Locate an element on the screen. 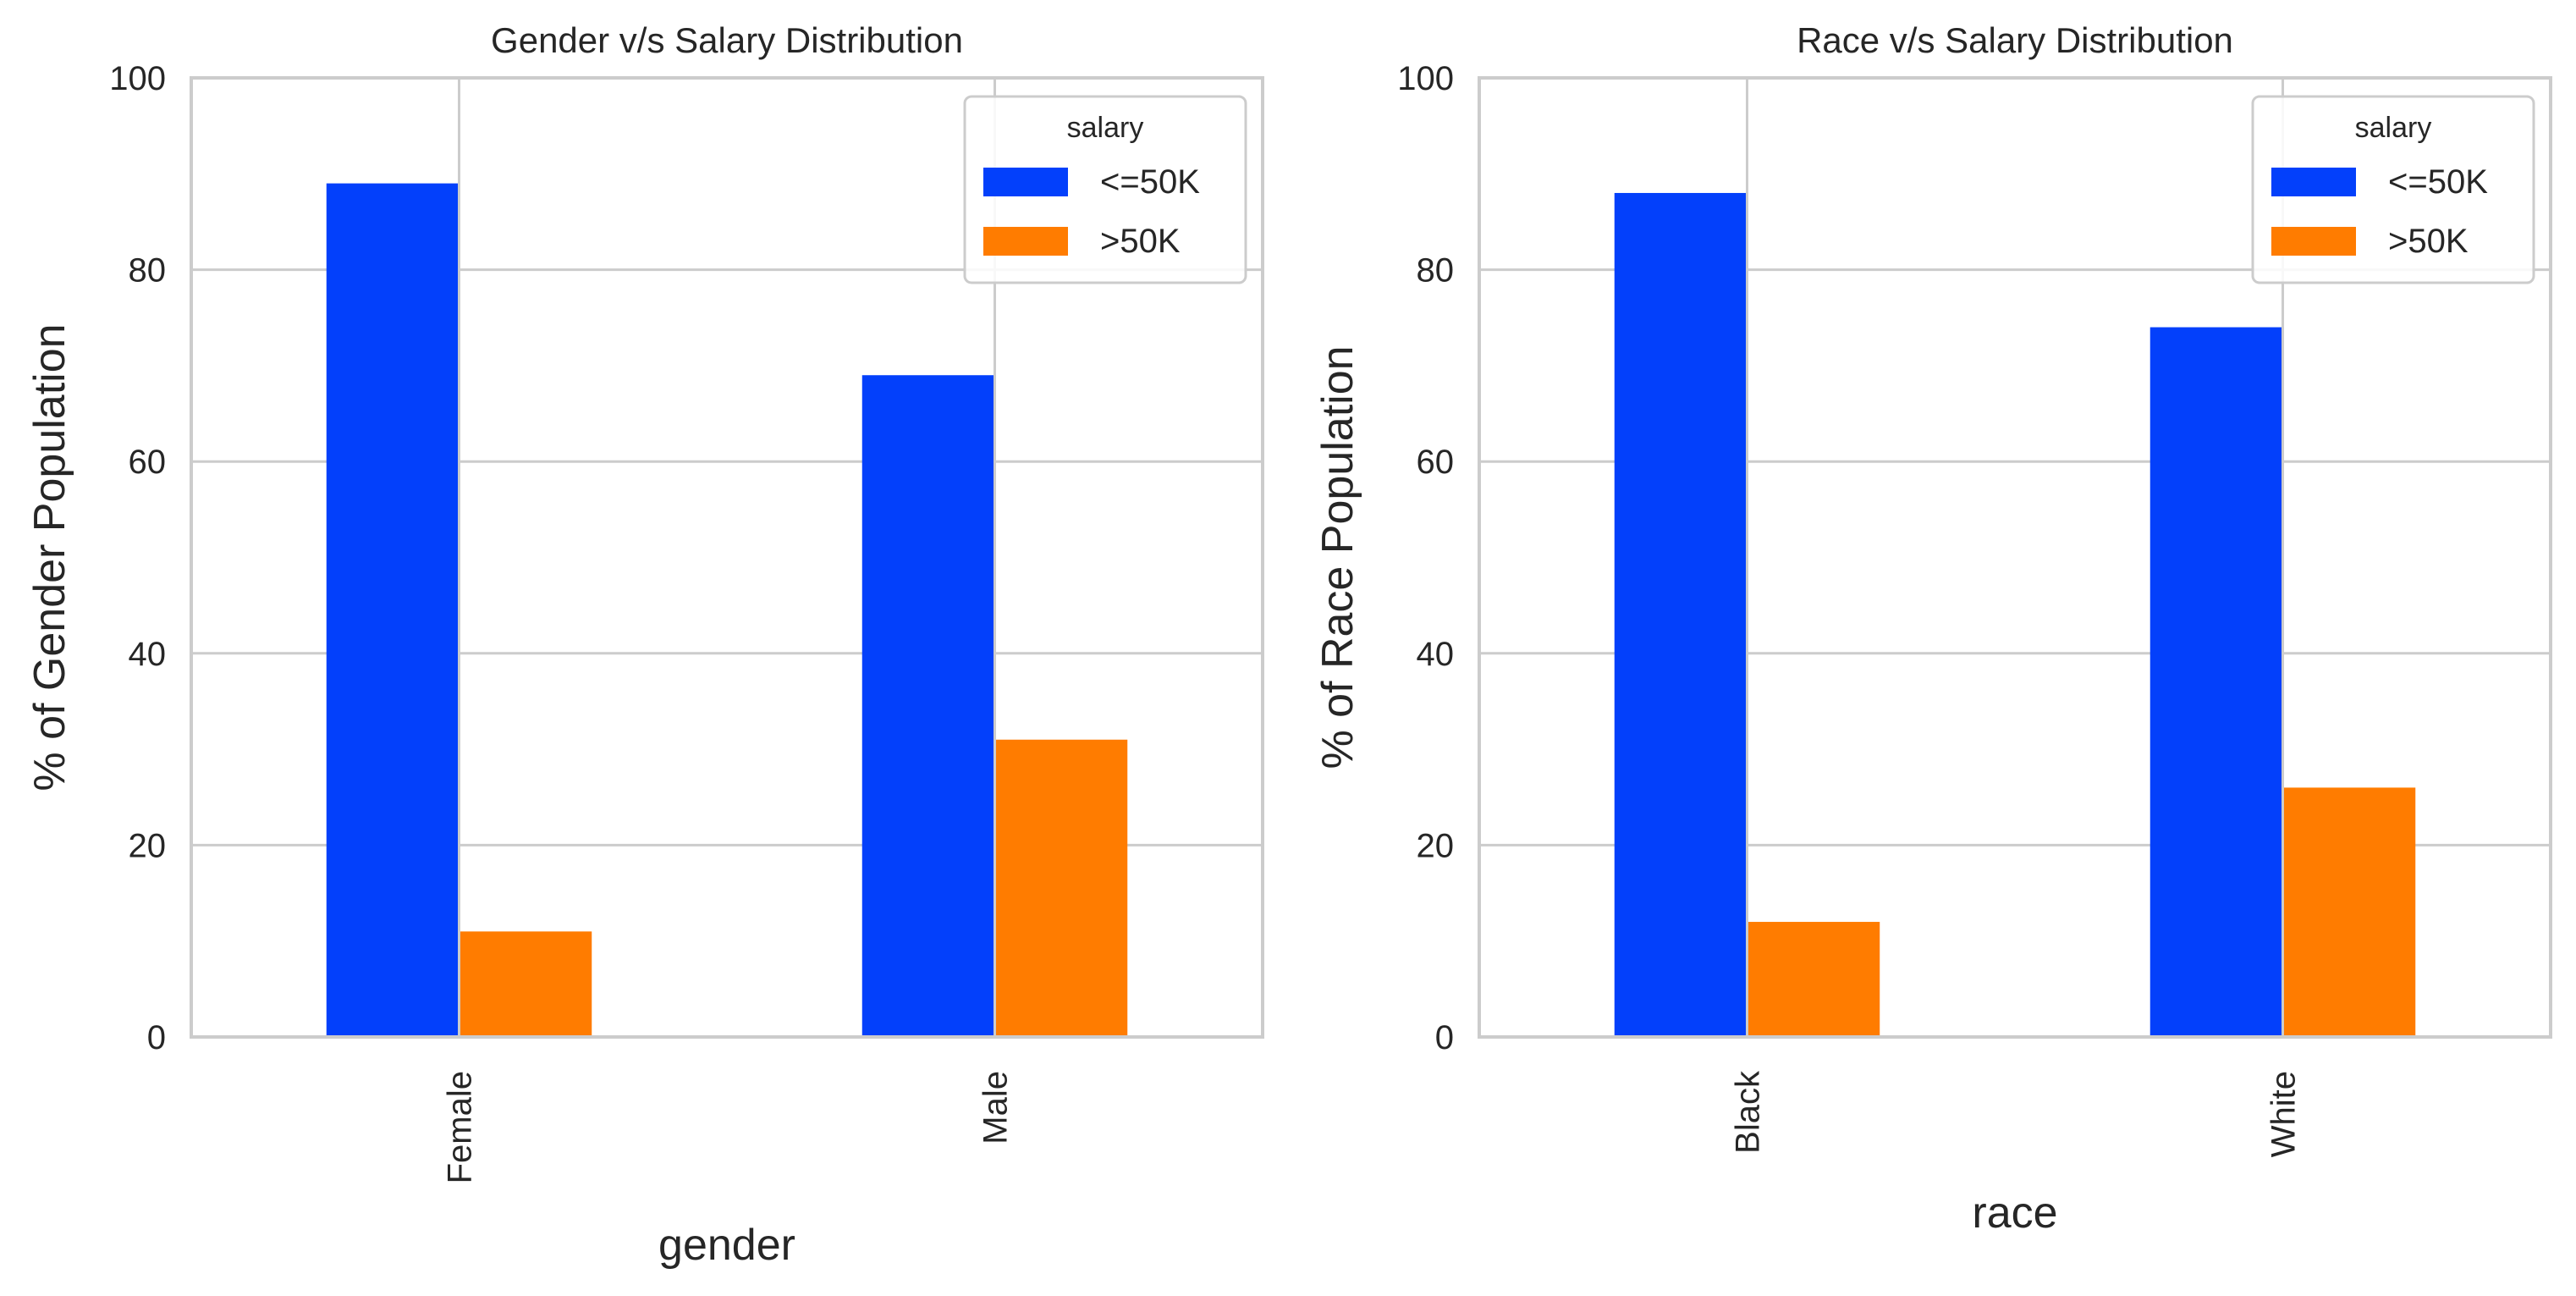  x-tick-label: Male is located at coordinates (996, 1107).